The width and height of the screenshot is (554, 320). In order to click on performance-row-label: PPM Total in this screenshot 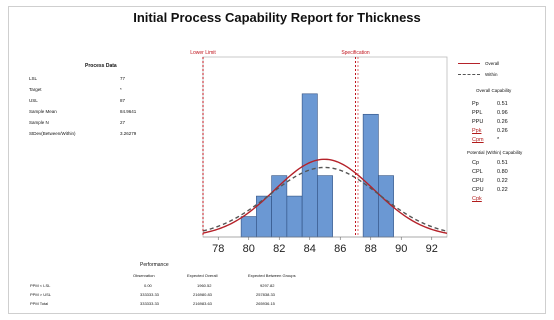, I will do `click(39, 303)`.